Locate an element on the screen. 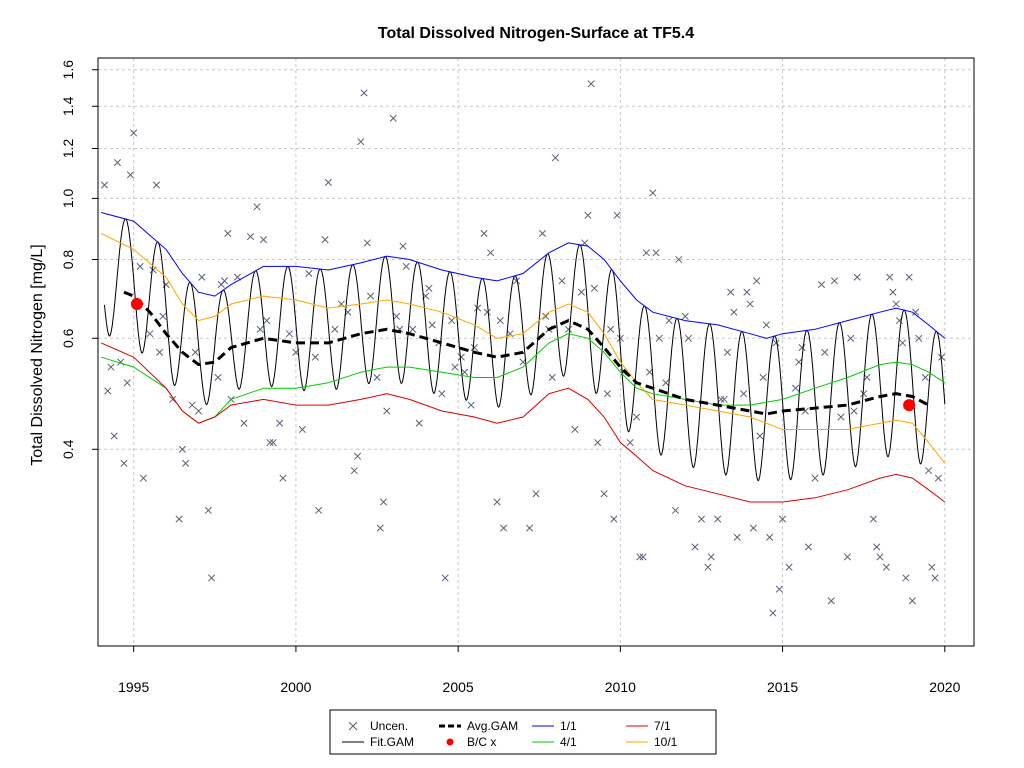 This screenshot has width=1024, height=768. x-tick-label: 2010 is located at coordinates (620, 687).